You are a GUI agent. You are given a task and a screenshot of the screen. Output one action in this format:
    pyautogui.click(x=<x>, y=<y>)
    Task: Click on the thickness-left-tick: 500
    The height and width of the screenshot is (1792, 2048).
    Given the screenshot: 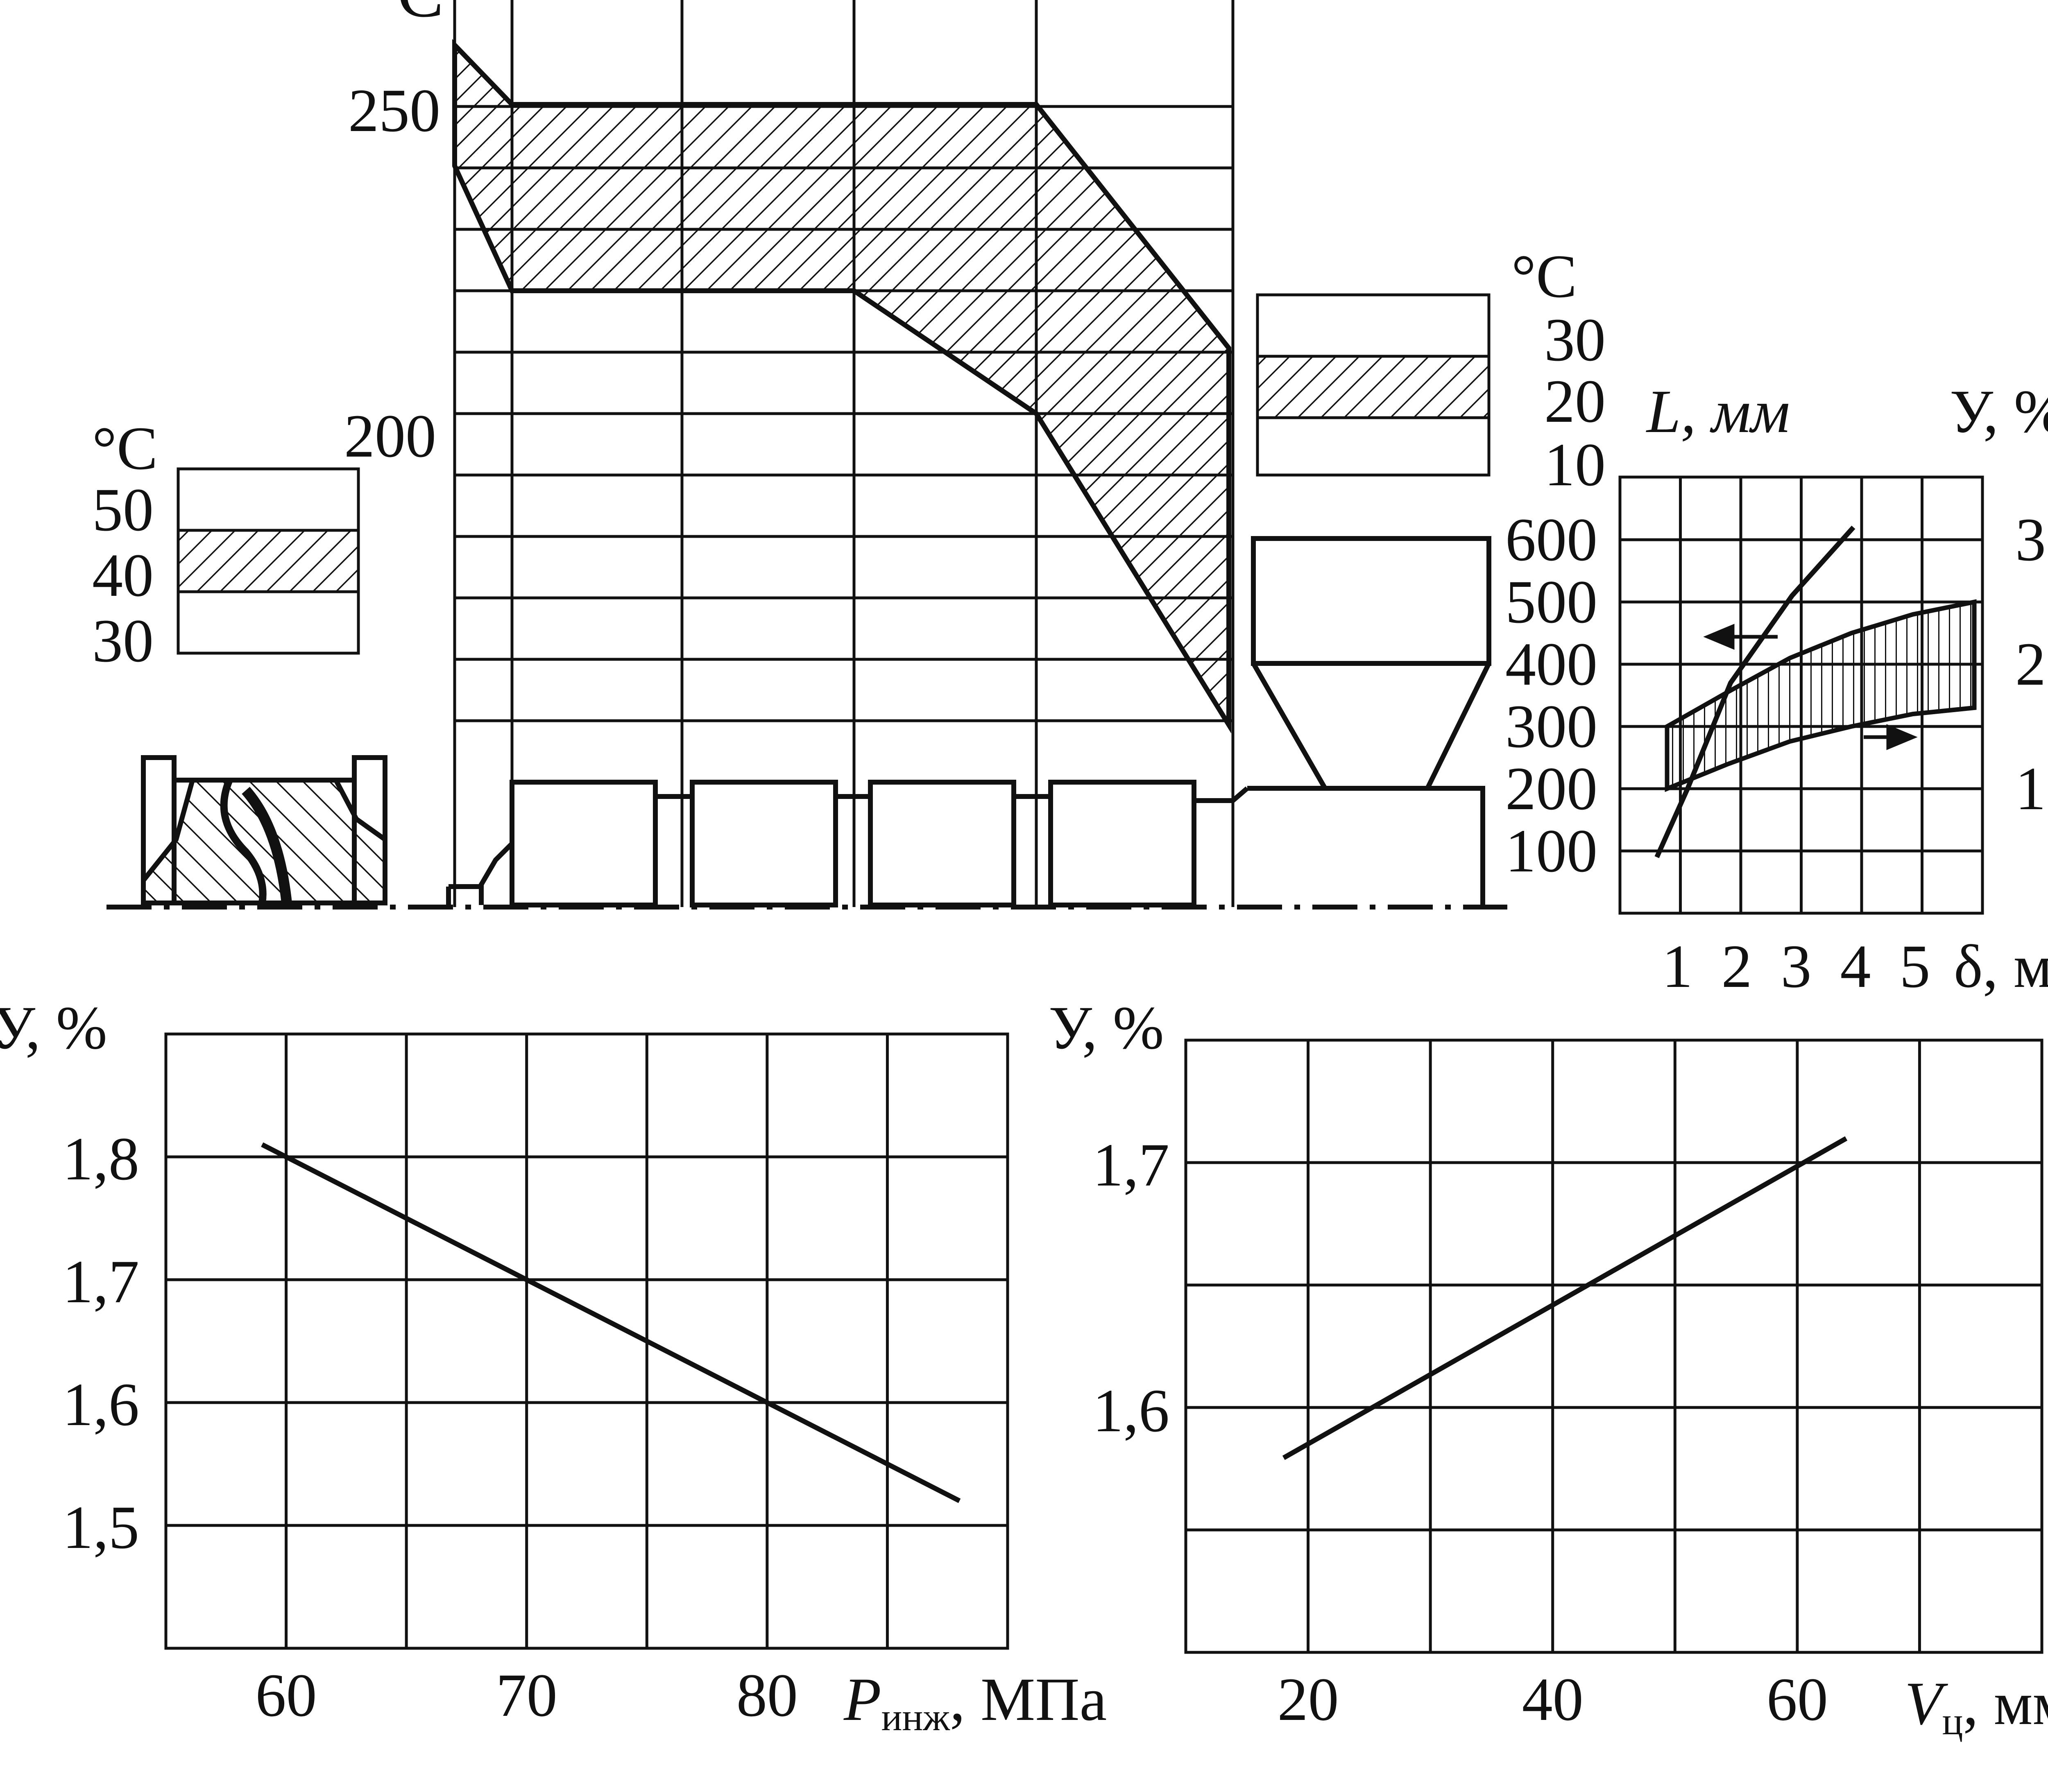 What is the action you would take?
    pyautogui.click(x=1551, y=602)
    